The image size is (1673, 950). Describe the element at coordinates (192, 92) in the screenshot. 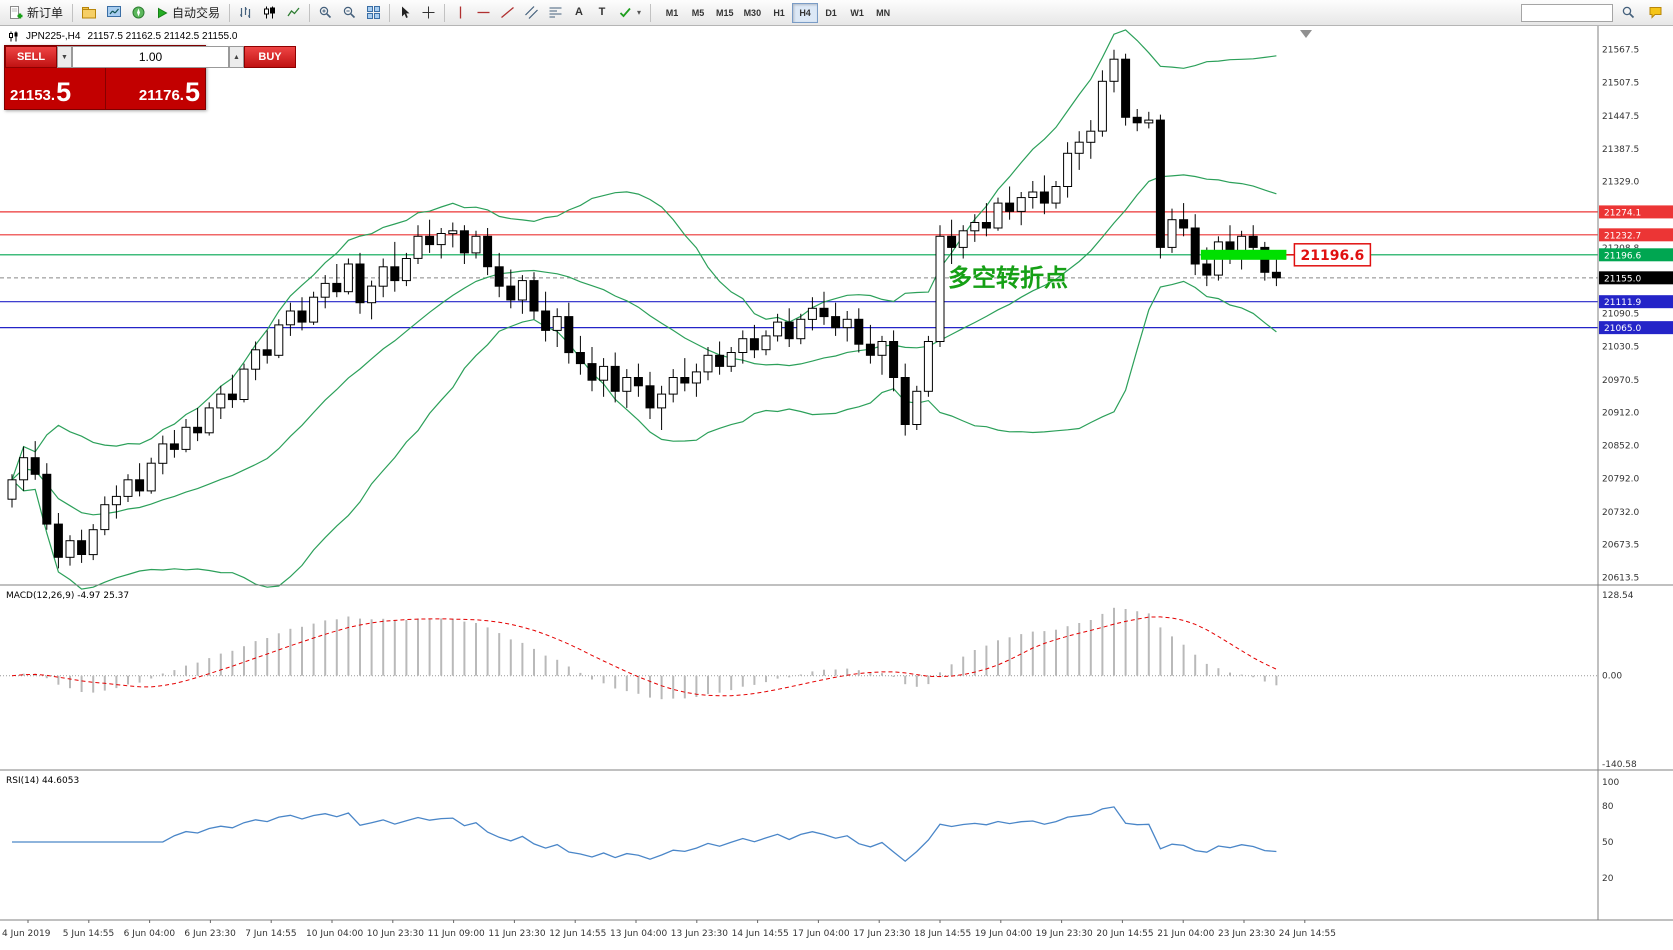

I see `buy-price-big-digit: 5` at that location.